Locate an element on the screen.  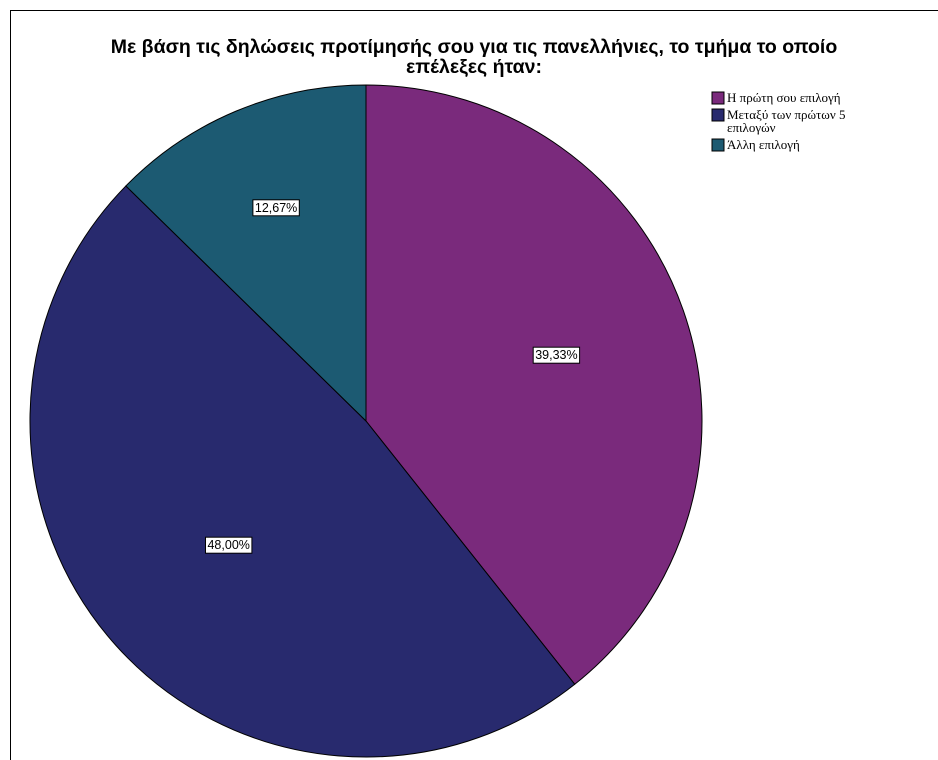
legend-label: Μεταξύ των πρώτων 5 is located at coordinates (786, 114).